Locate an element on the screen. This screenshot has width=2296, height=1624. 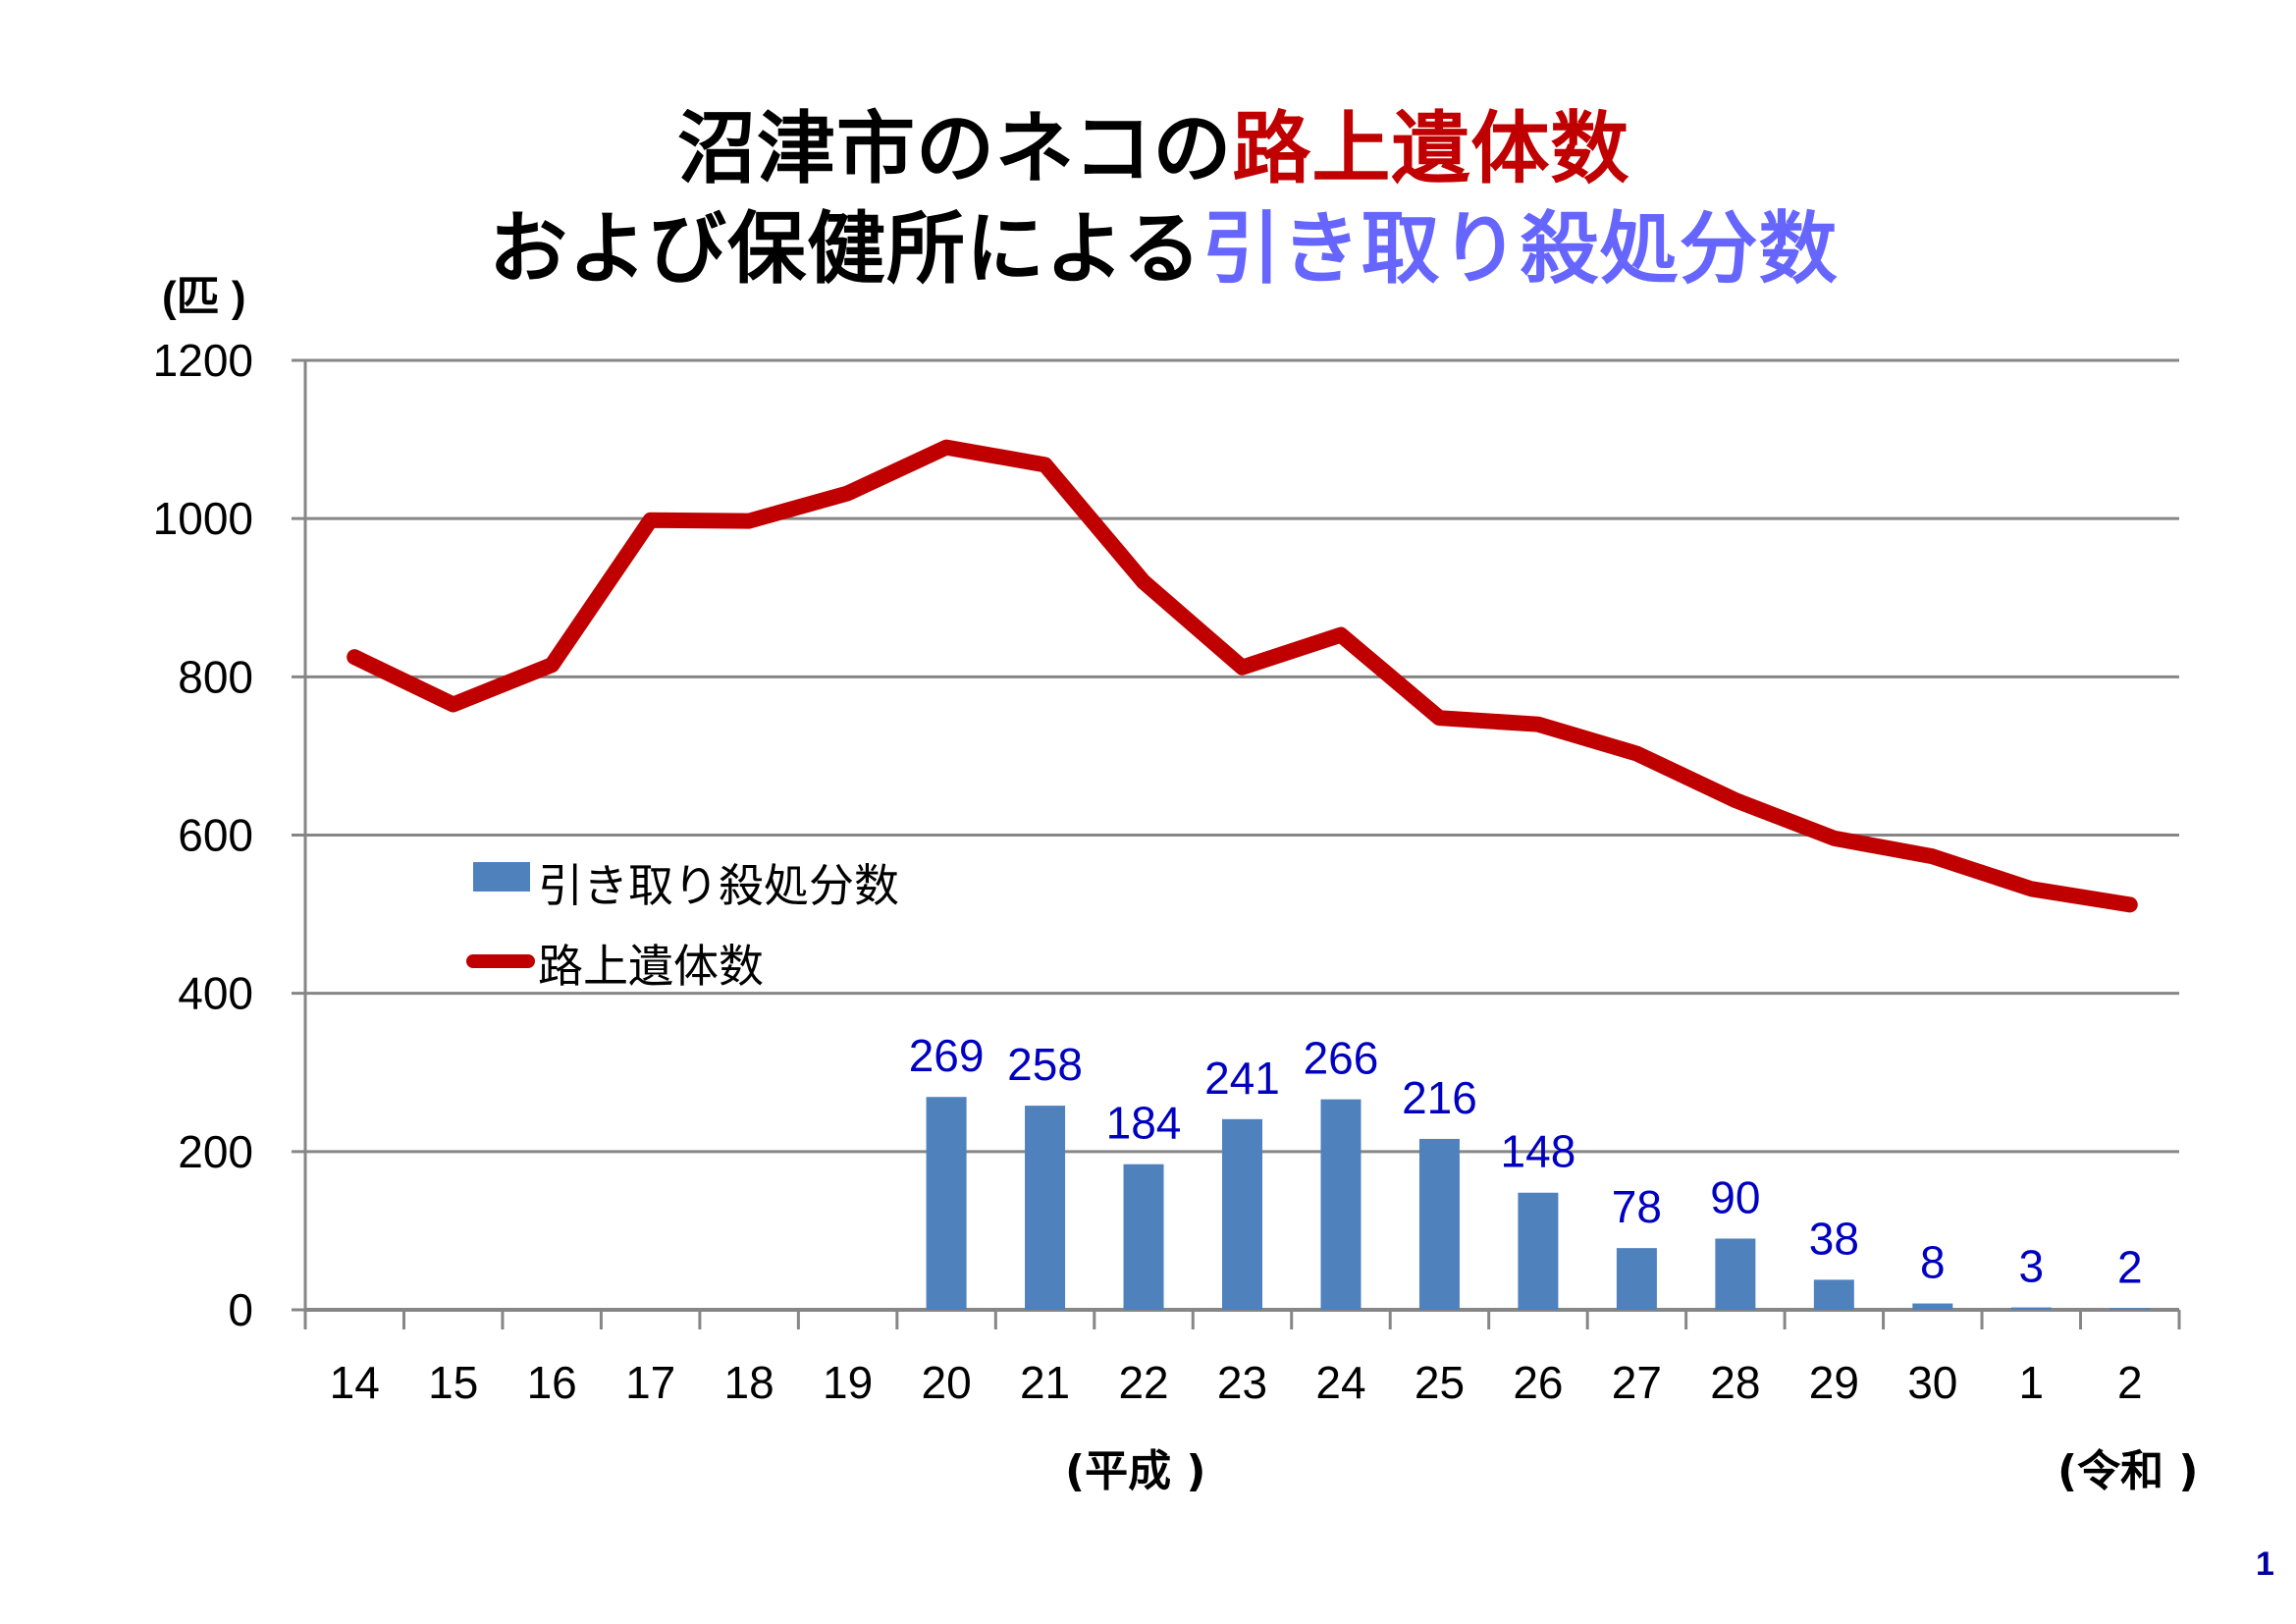
era-label-heisei: (平成 ) is located at coordinates (1135, 1471).